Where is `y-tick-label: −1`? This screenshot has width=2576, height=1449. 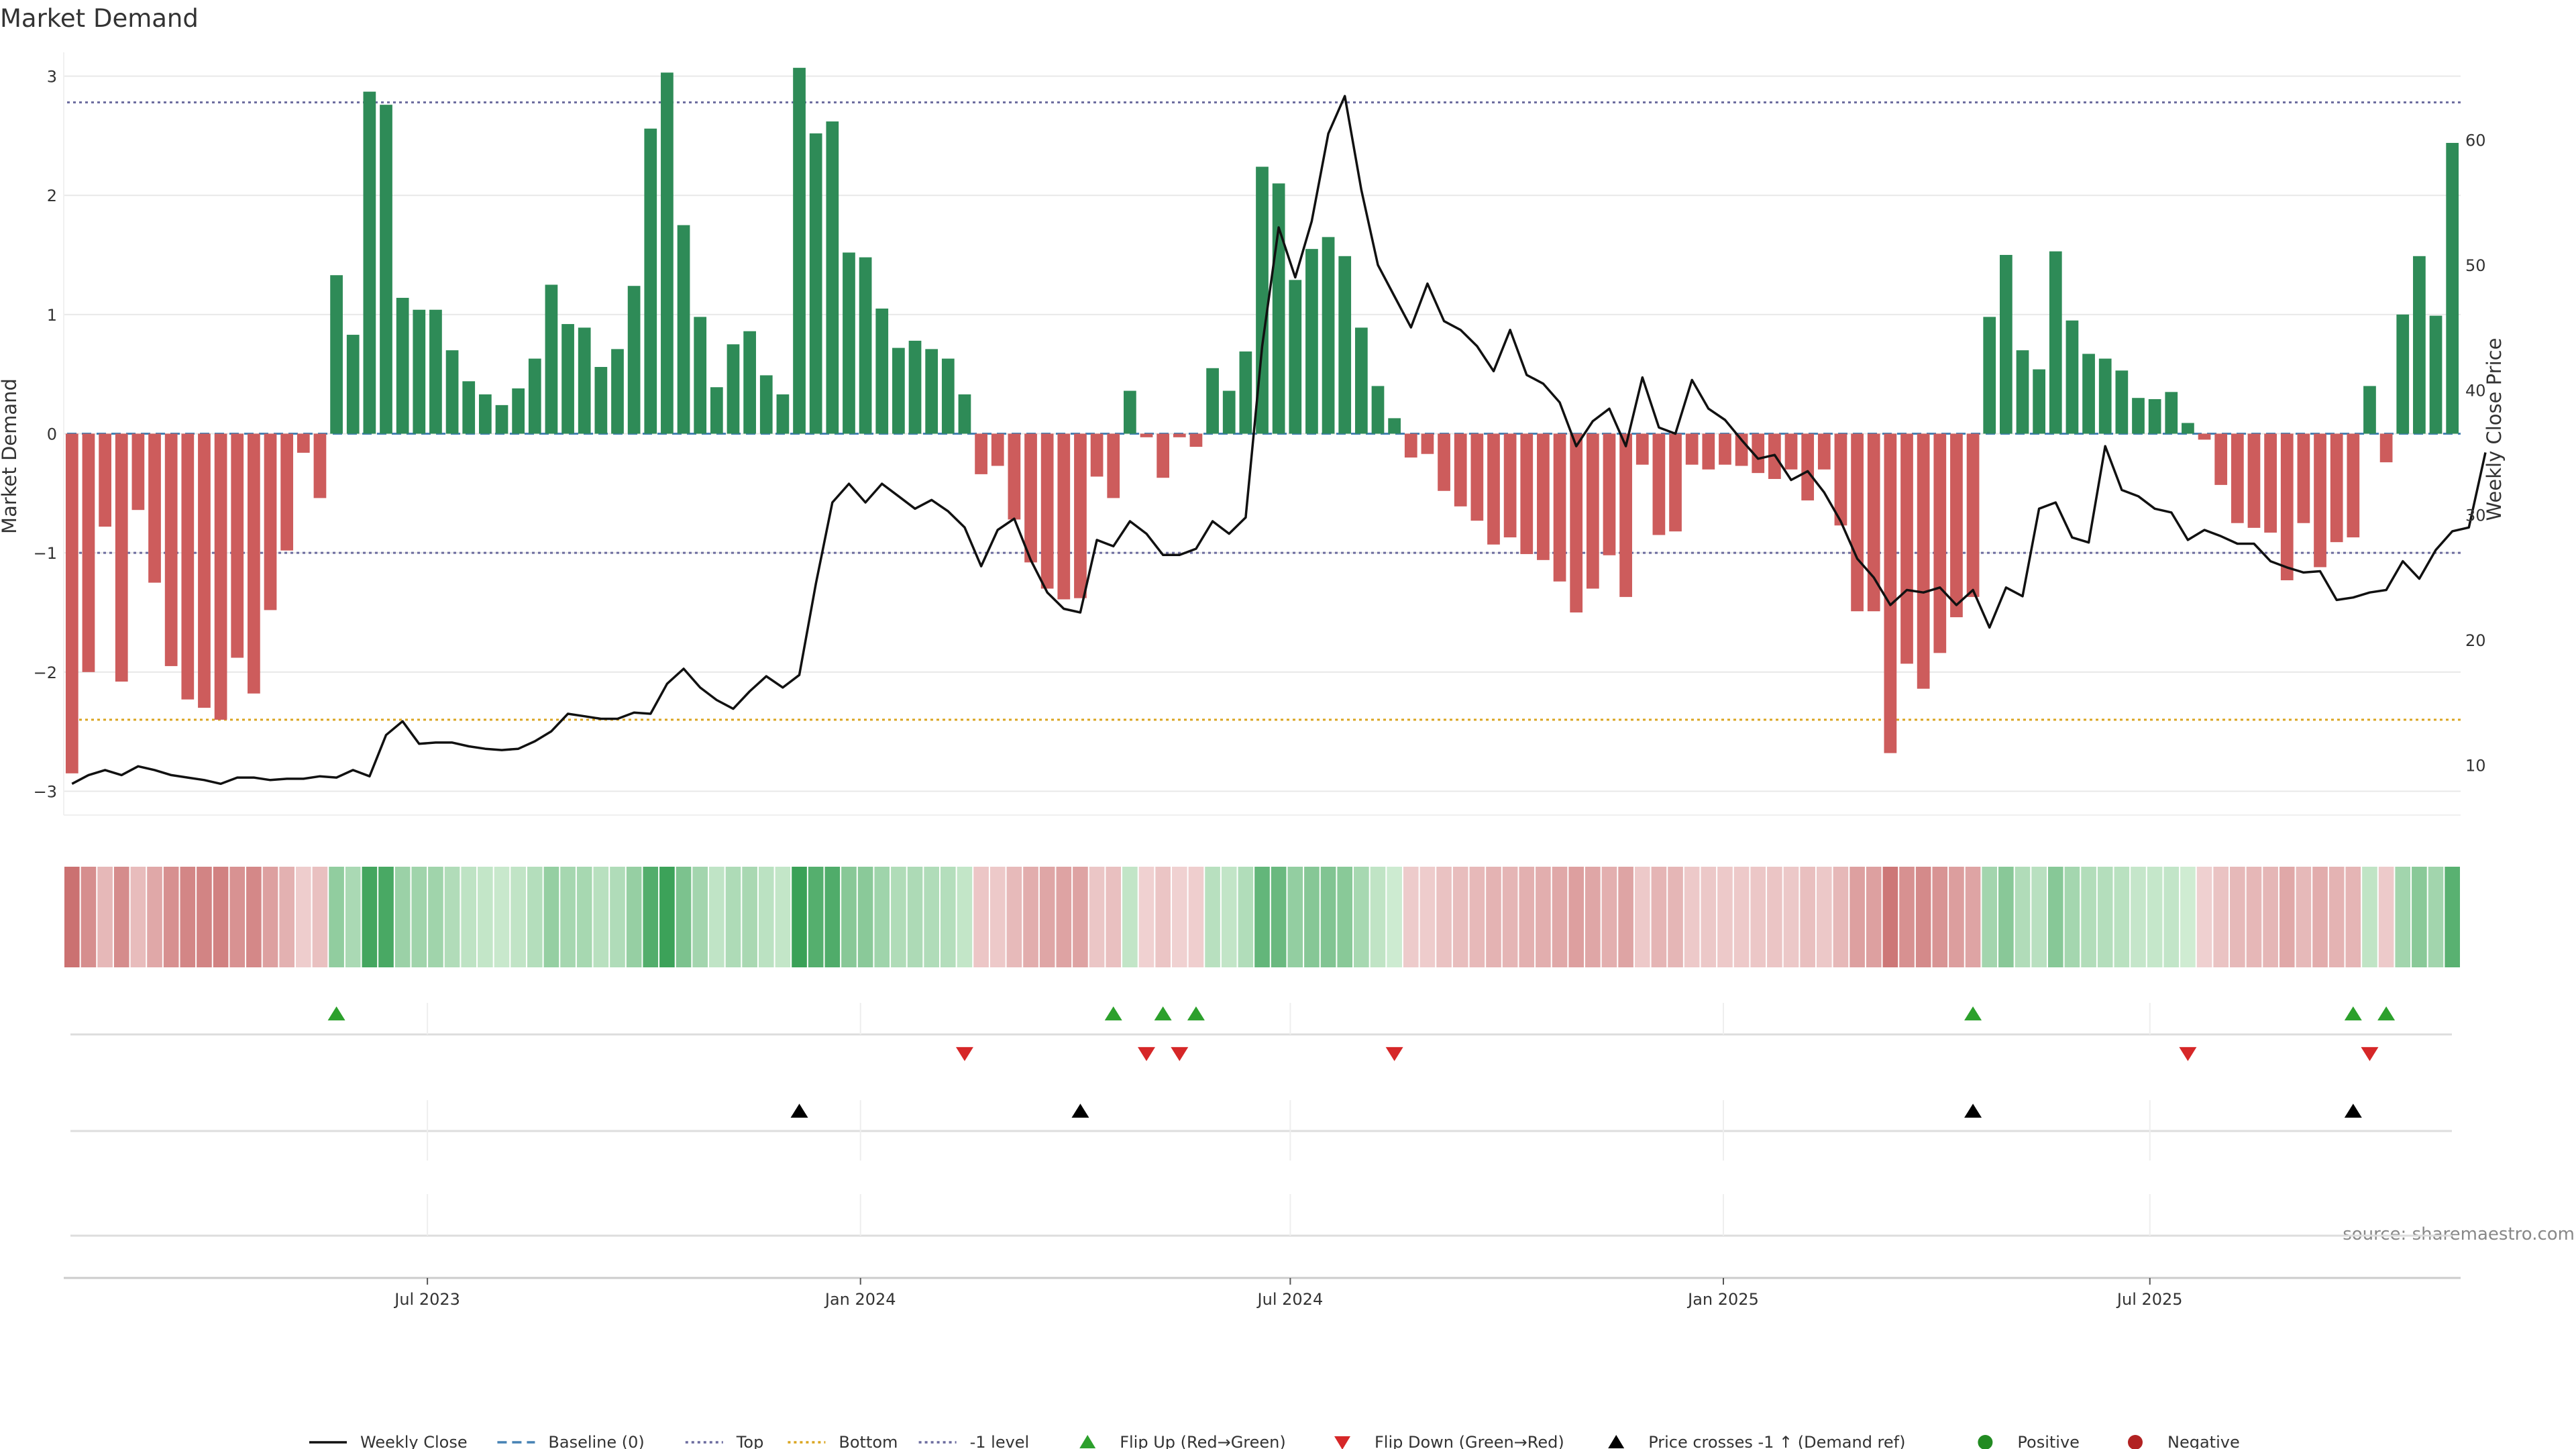 y-tick-label: −1 is located at coordinates (45, 553).